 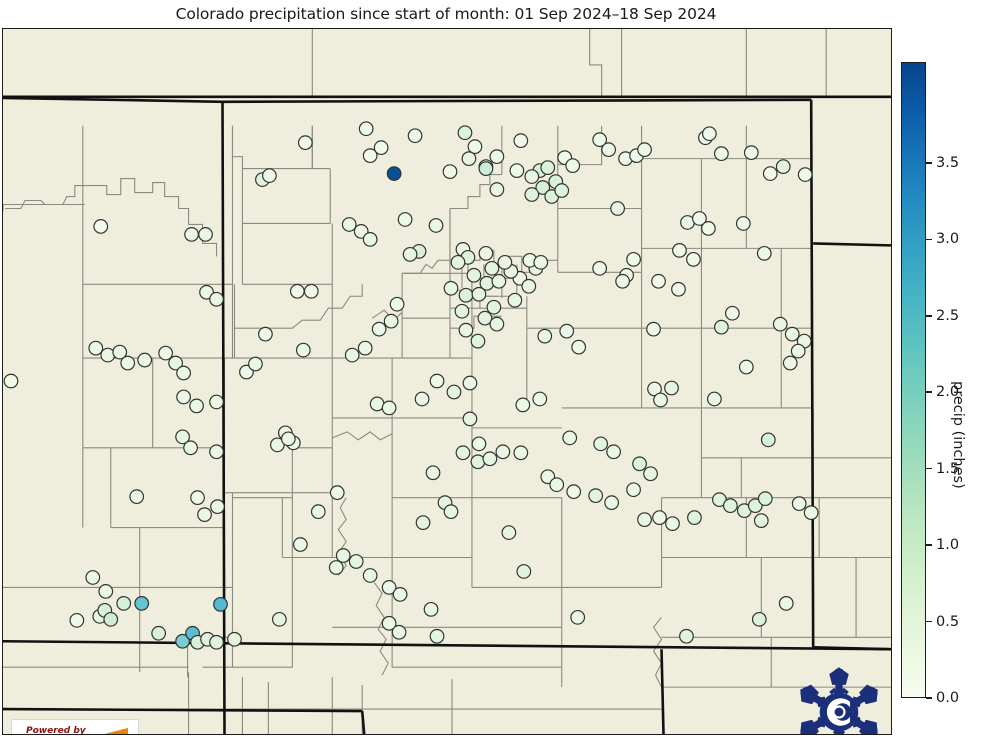 What do you see at coordinates (948, 239) in the screenshot?
I see `colorbar-tick-label: 3.0` at bounding box center [948, 239].